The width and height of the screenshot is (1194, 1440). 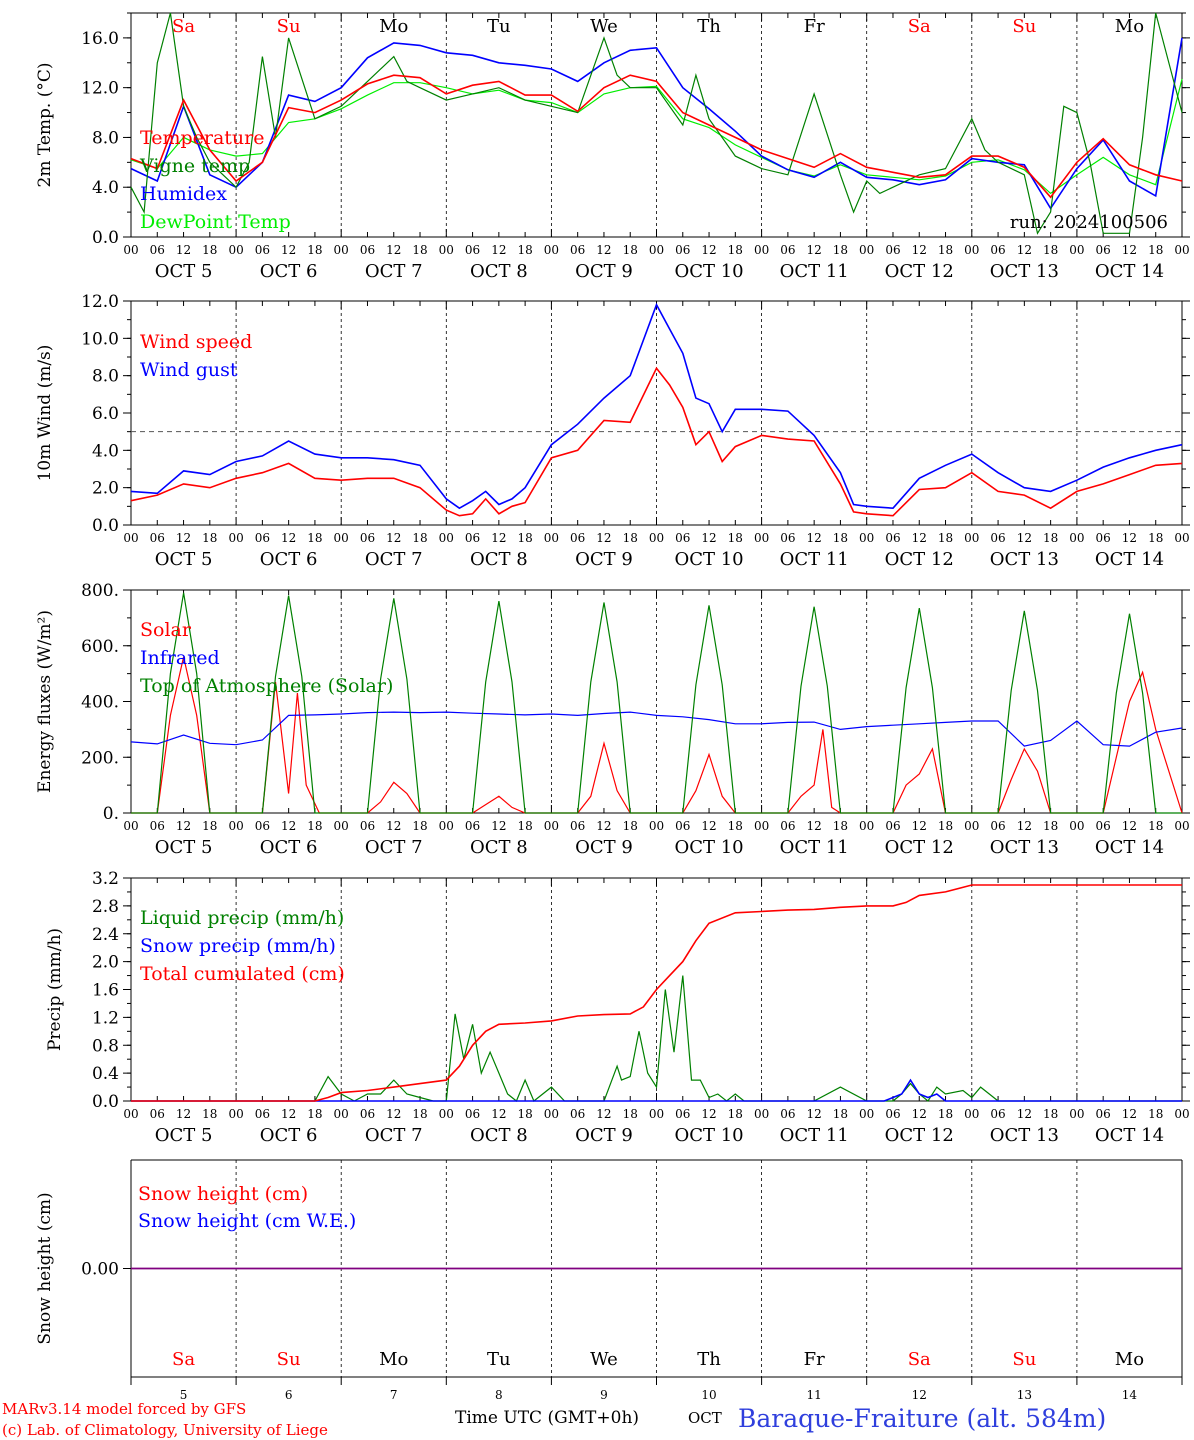 What do you see at coordinates (45, 701) in the screenshot?
I see `y-axis-title: Energy fluxes (W/m²)` at bounding box center [45, 701].